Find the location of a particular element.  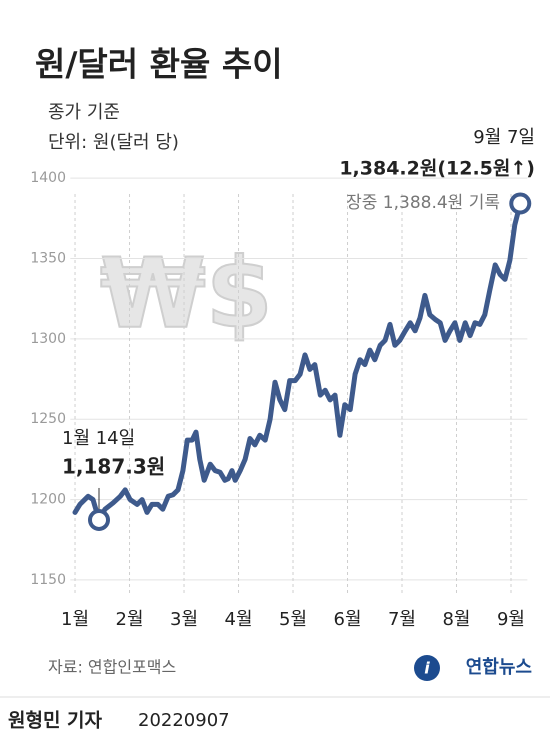

y-tick-label: 1300 is located at coordinates (48, 339).